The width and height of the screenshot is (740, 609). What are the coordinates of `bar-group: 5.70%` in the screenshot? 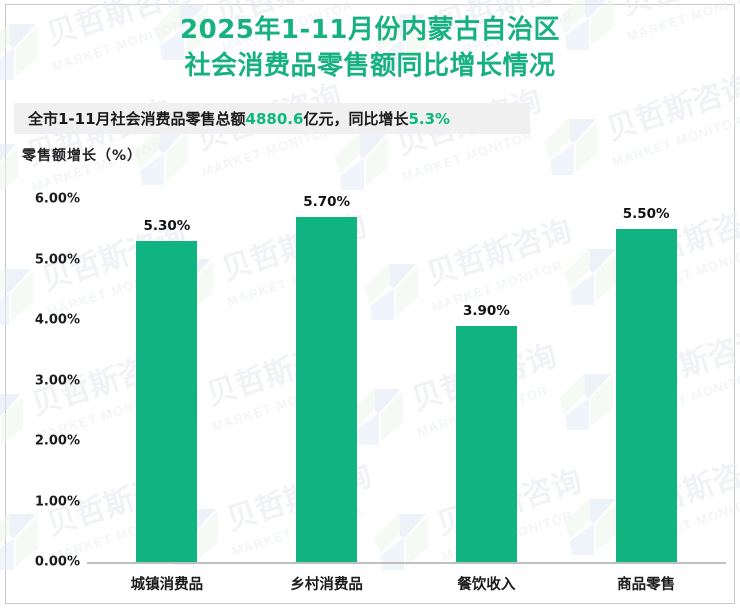 It's located at (327, 304).